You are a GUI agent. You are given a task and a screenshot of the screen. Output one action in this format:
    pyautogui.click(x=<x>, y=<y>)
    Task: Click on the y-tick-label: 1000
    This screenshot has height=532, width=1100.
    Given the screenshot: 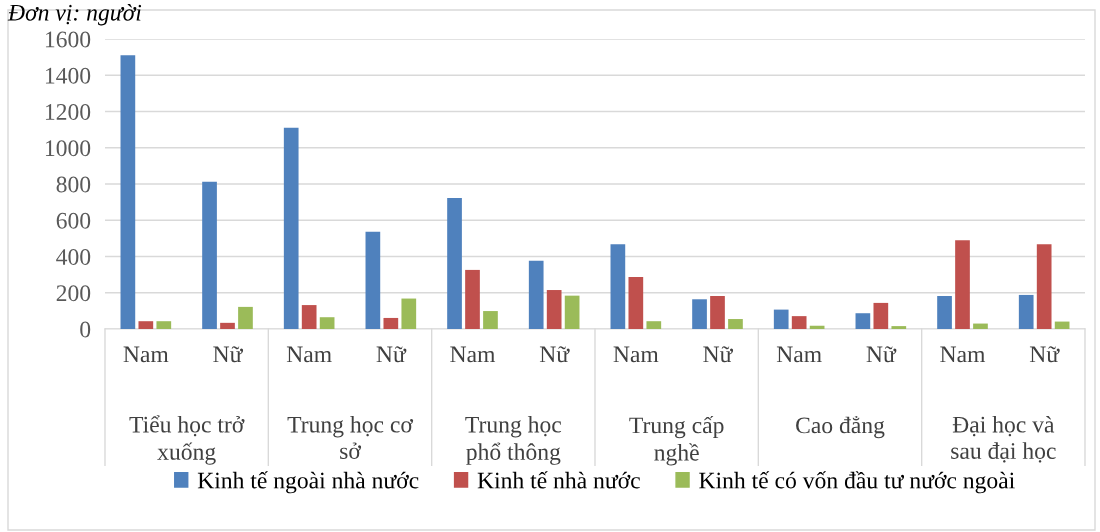 What is the action you would take?
    pyautogui.click(x=68, y=148)
    